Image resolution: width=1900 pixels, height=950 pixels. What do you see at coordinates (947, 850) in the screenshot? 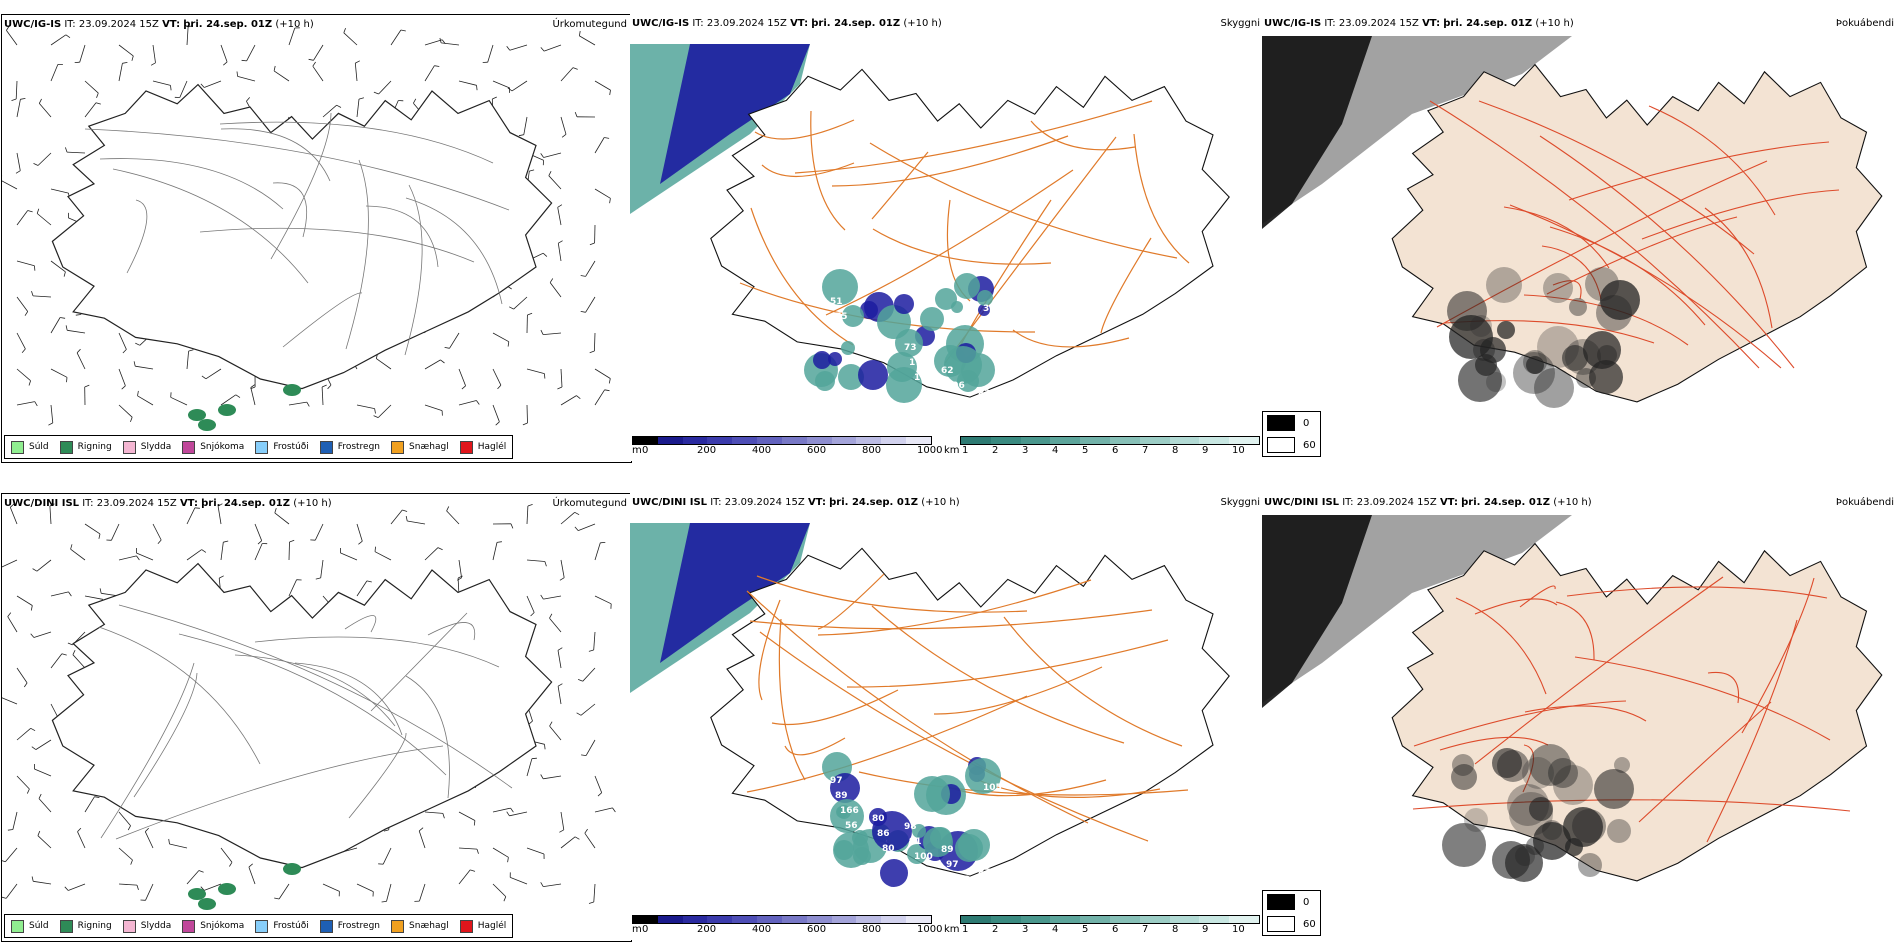
I see `visibility-value: 89` at bounding box center [947, 850].